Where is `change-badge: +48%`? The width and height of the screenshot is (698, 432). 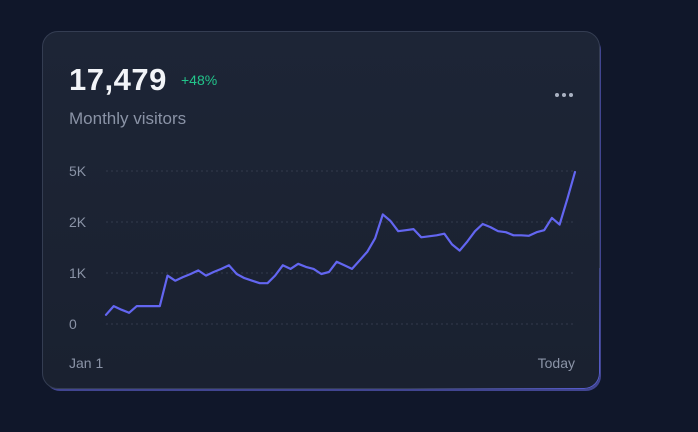
change-badge: +48% is located at coordinates (199, 80).